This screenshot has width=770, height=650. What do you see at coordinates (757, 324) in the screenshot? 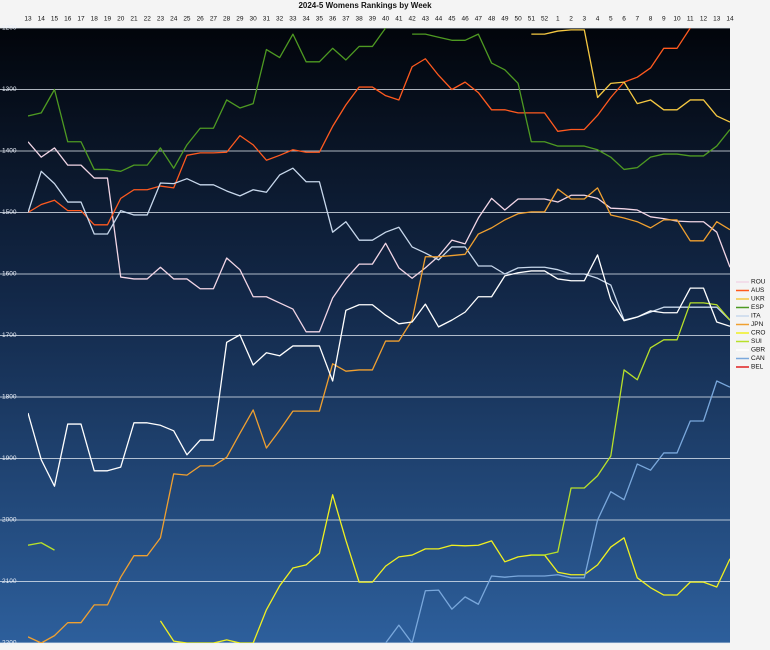
I see `legend-label: JPN` at bounding box center [757, 324].